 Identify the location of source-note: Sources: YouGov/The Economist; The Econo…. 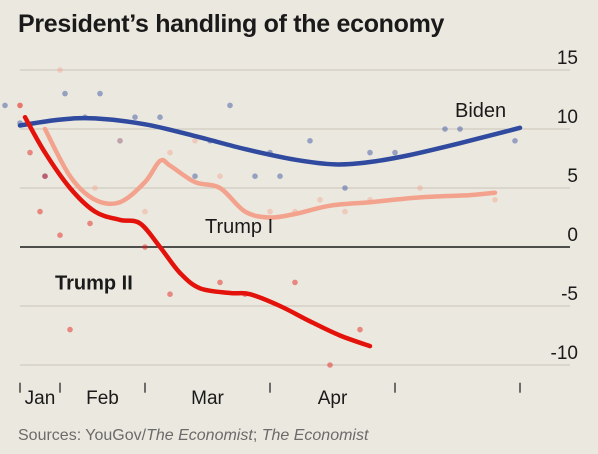
(193, 436).